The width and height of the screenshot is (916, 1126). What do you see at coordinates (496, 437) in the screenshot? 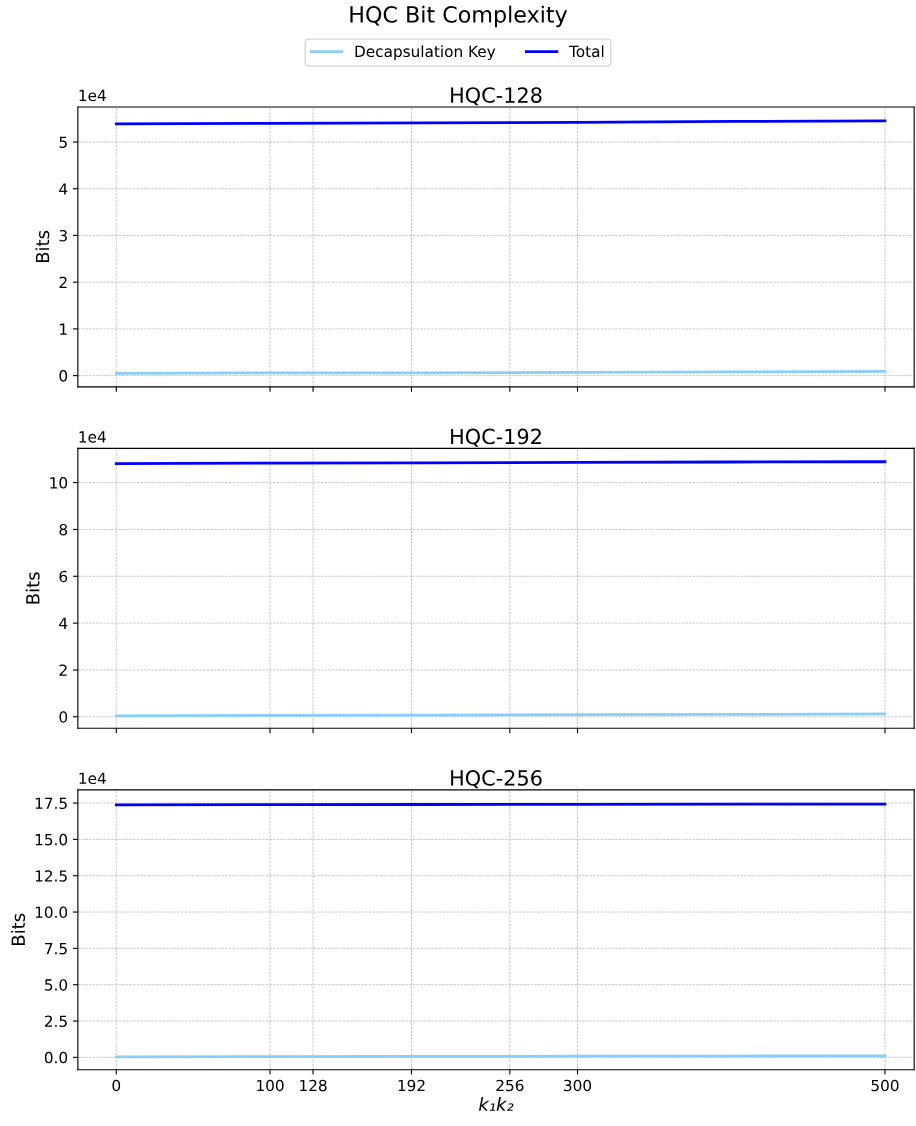
I see `chart-title: HQC-192` at bounding box center [496, 437].